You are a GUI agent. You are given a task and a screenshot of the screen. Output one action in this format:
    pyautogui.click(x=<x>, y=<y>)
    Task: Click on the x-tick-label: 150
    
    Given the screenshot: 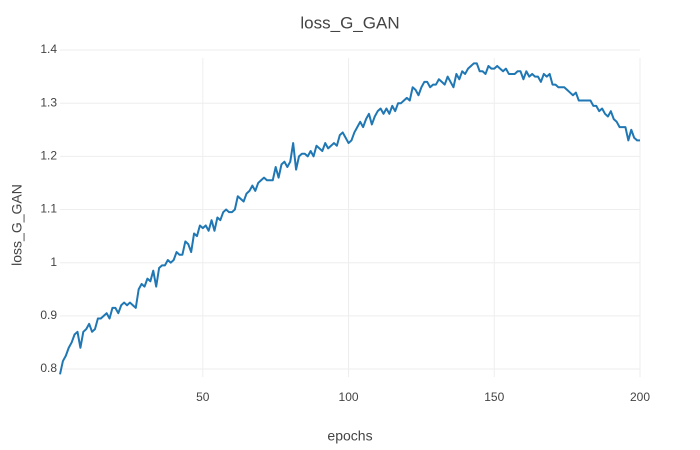 What is the action you would take?
    pyautogui.click(x=494, y=397)
    